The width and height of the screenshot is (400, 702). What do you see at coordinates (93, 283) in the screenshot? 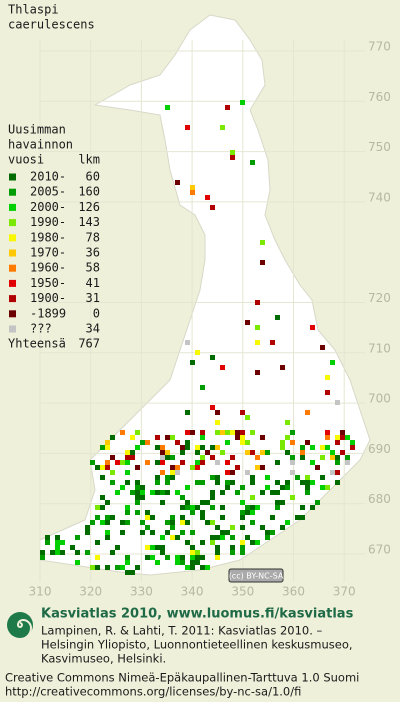
I see `legend-count: 41` at bounding box center [93, 283].